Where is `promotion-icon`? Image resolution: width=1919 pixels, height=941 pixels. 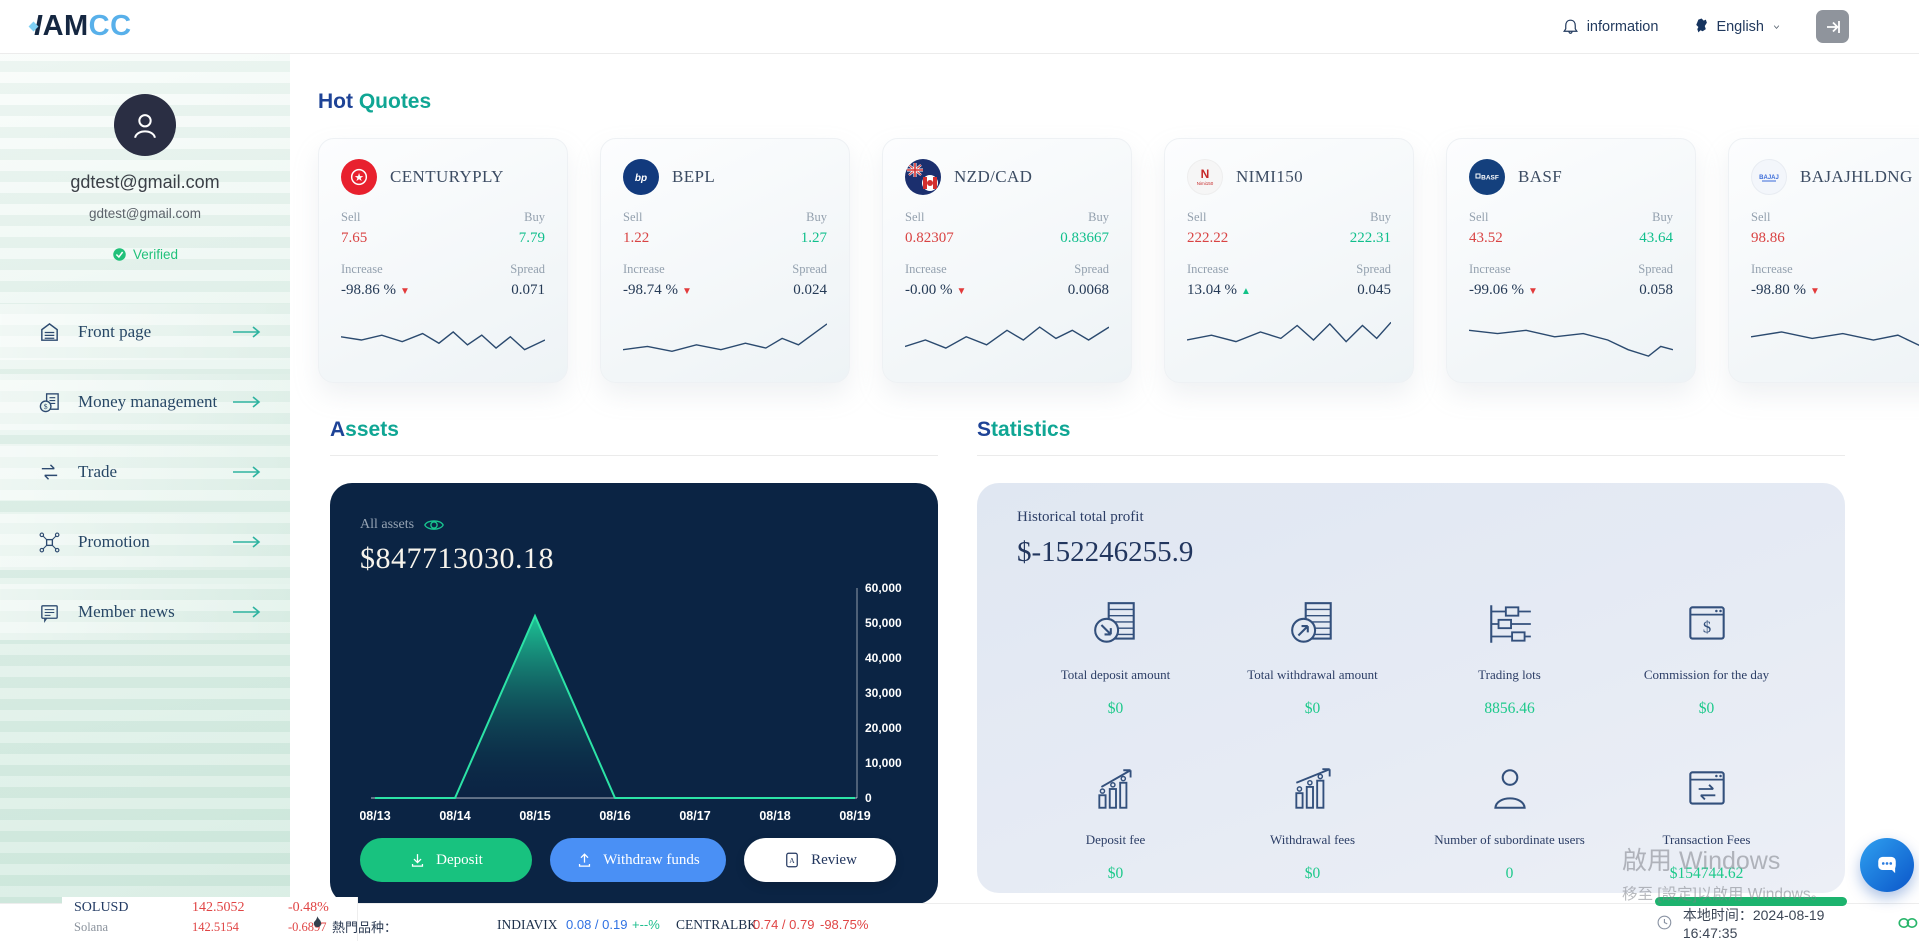
promotion-icon is located at coordinates (49, 542).